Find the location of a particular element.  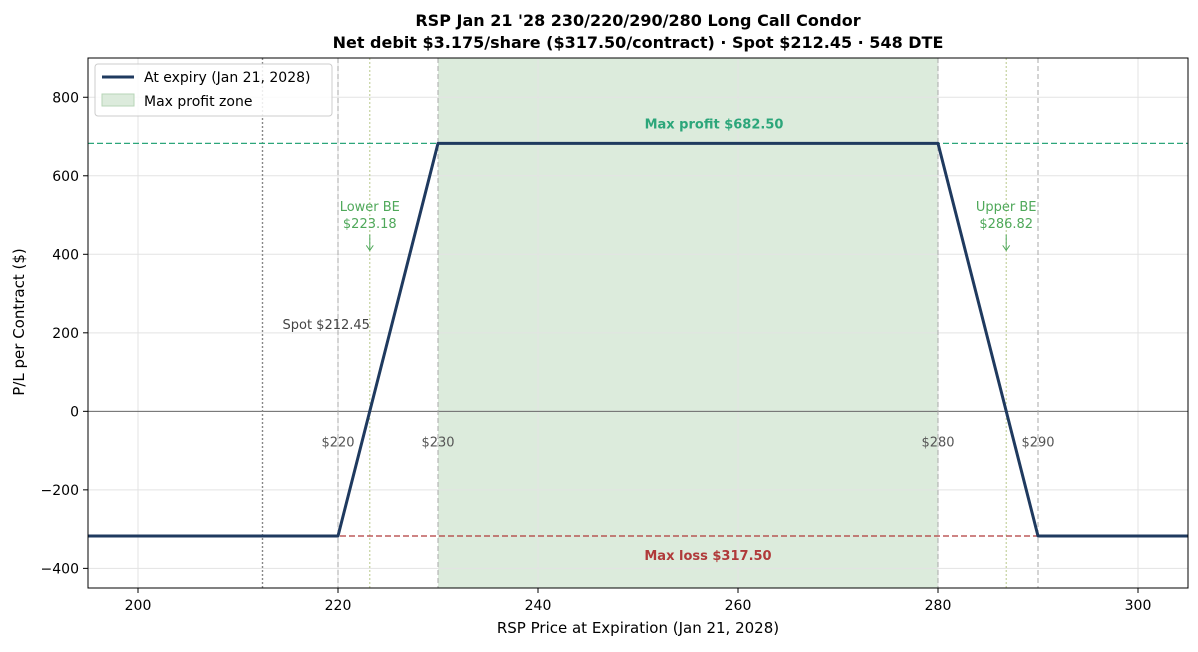

x-tick-label: 260 is located at coordinates (738, 606).